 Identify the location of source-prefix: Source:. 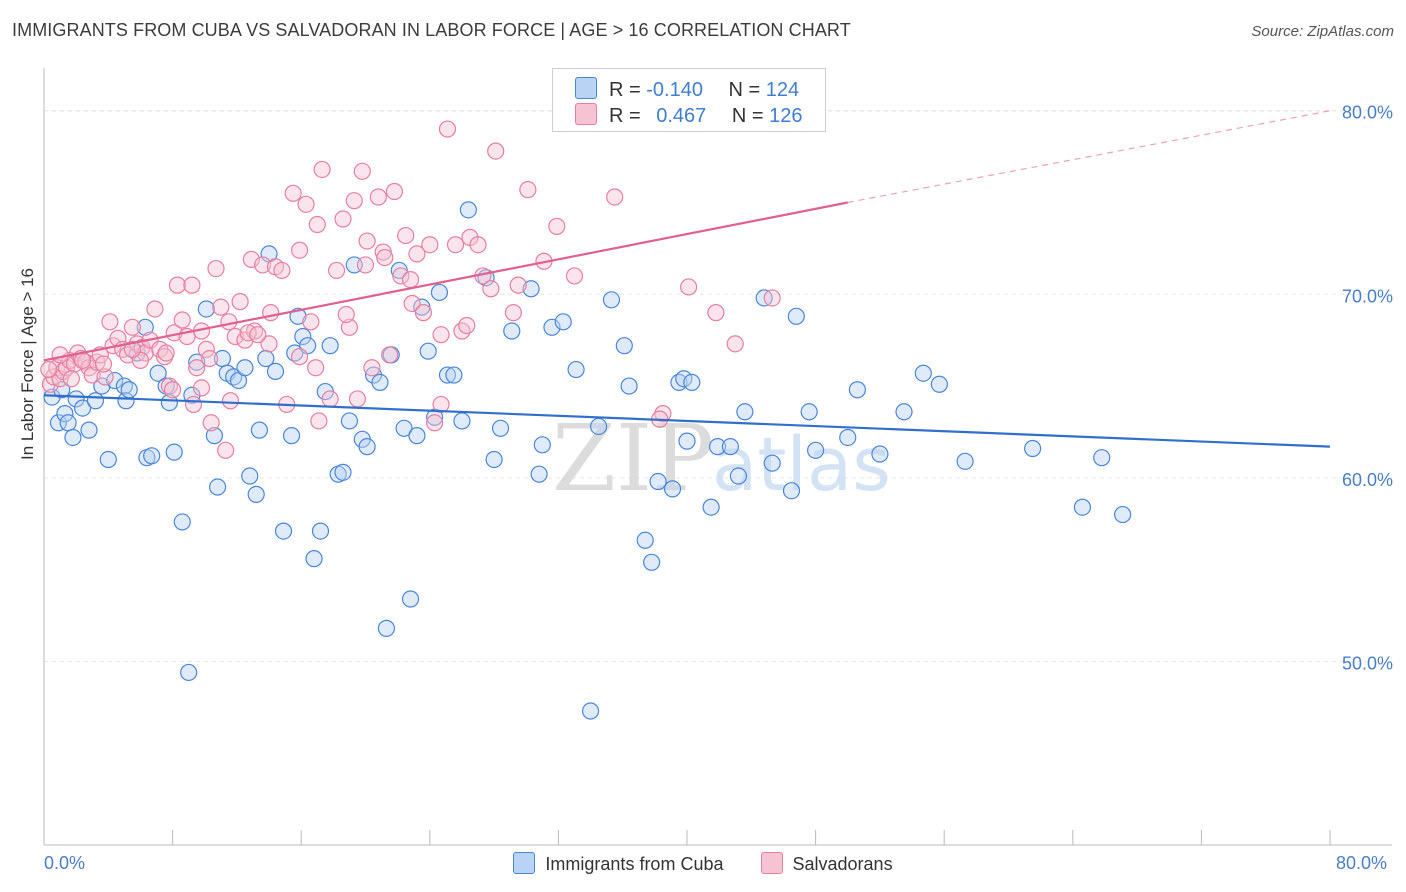
(1279, 31).